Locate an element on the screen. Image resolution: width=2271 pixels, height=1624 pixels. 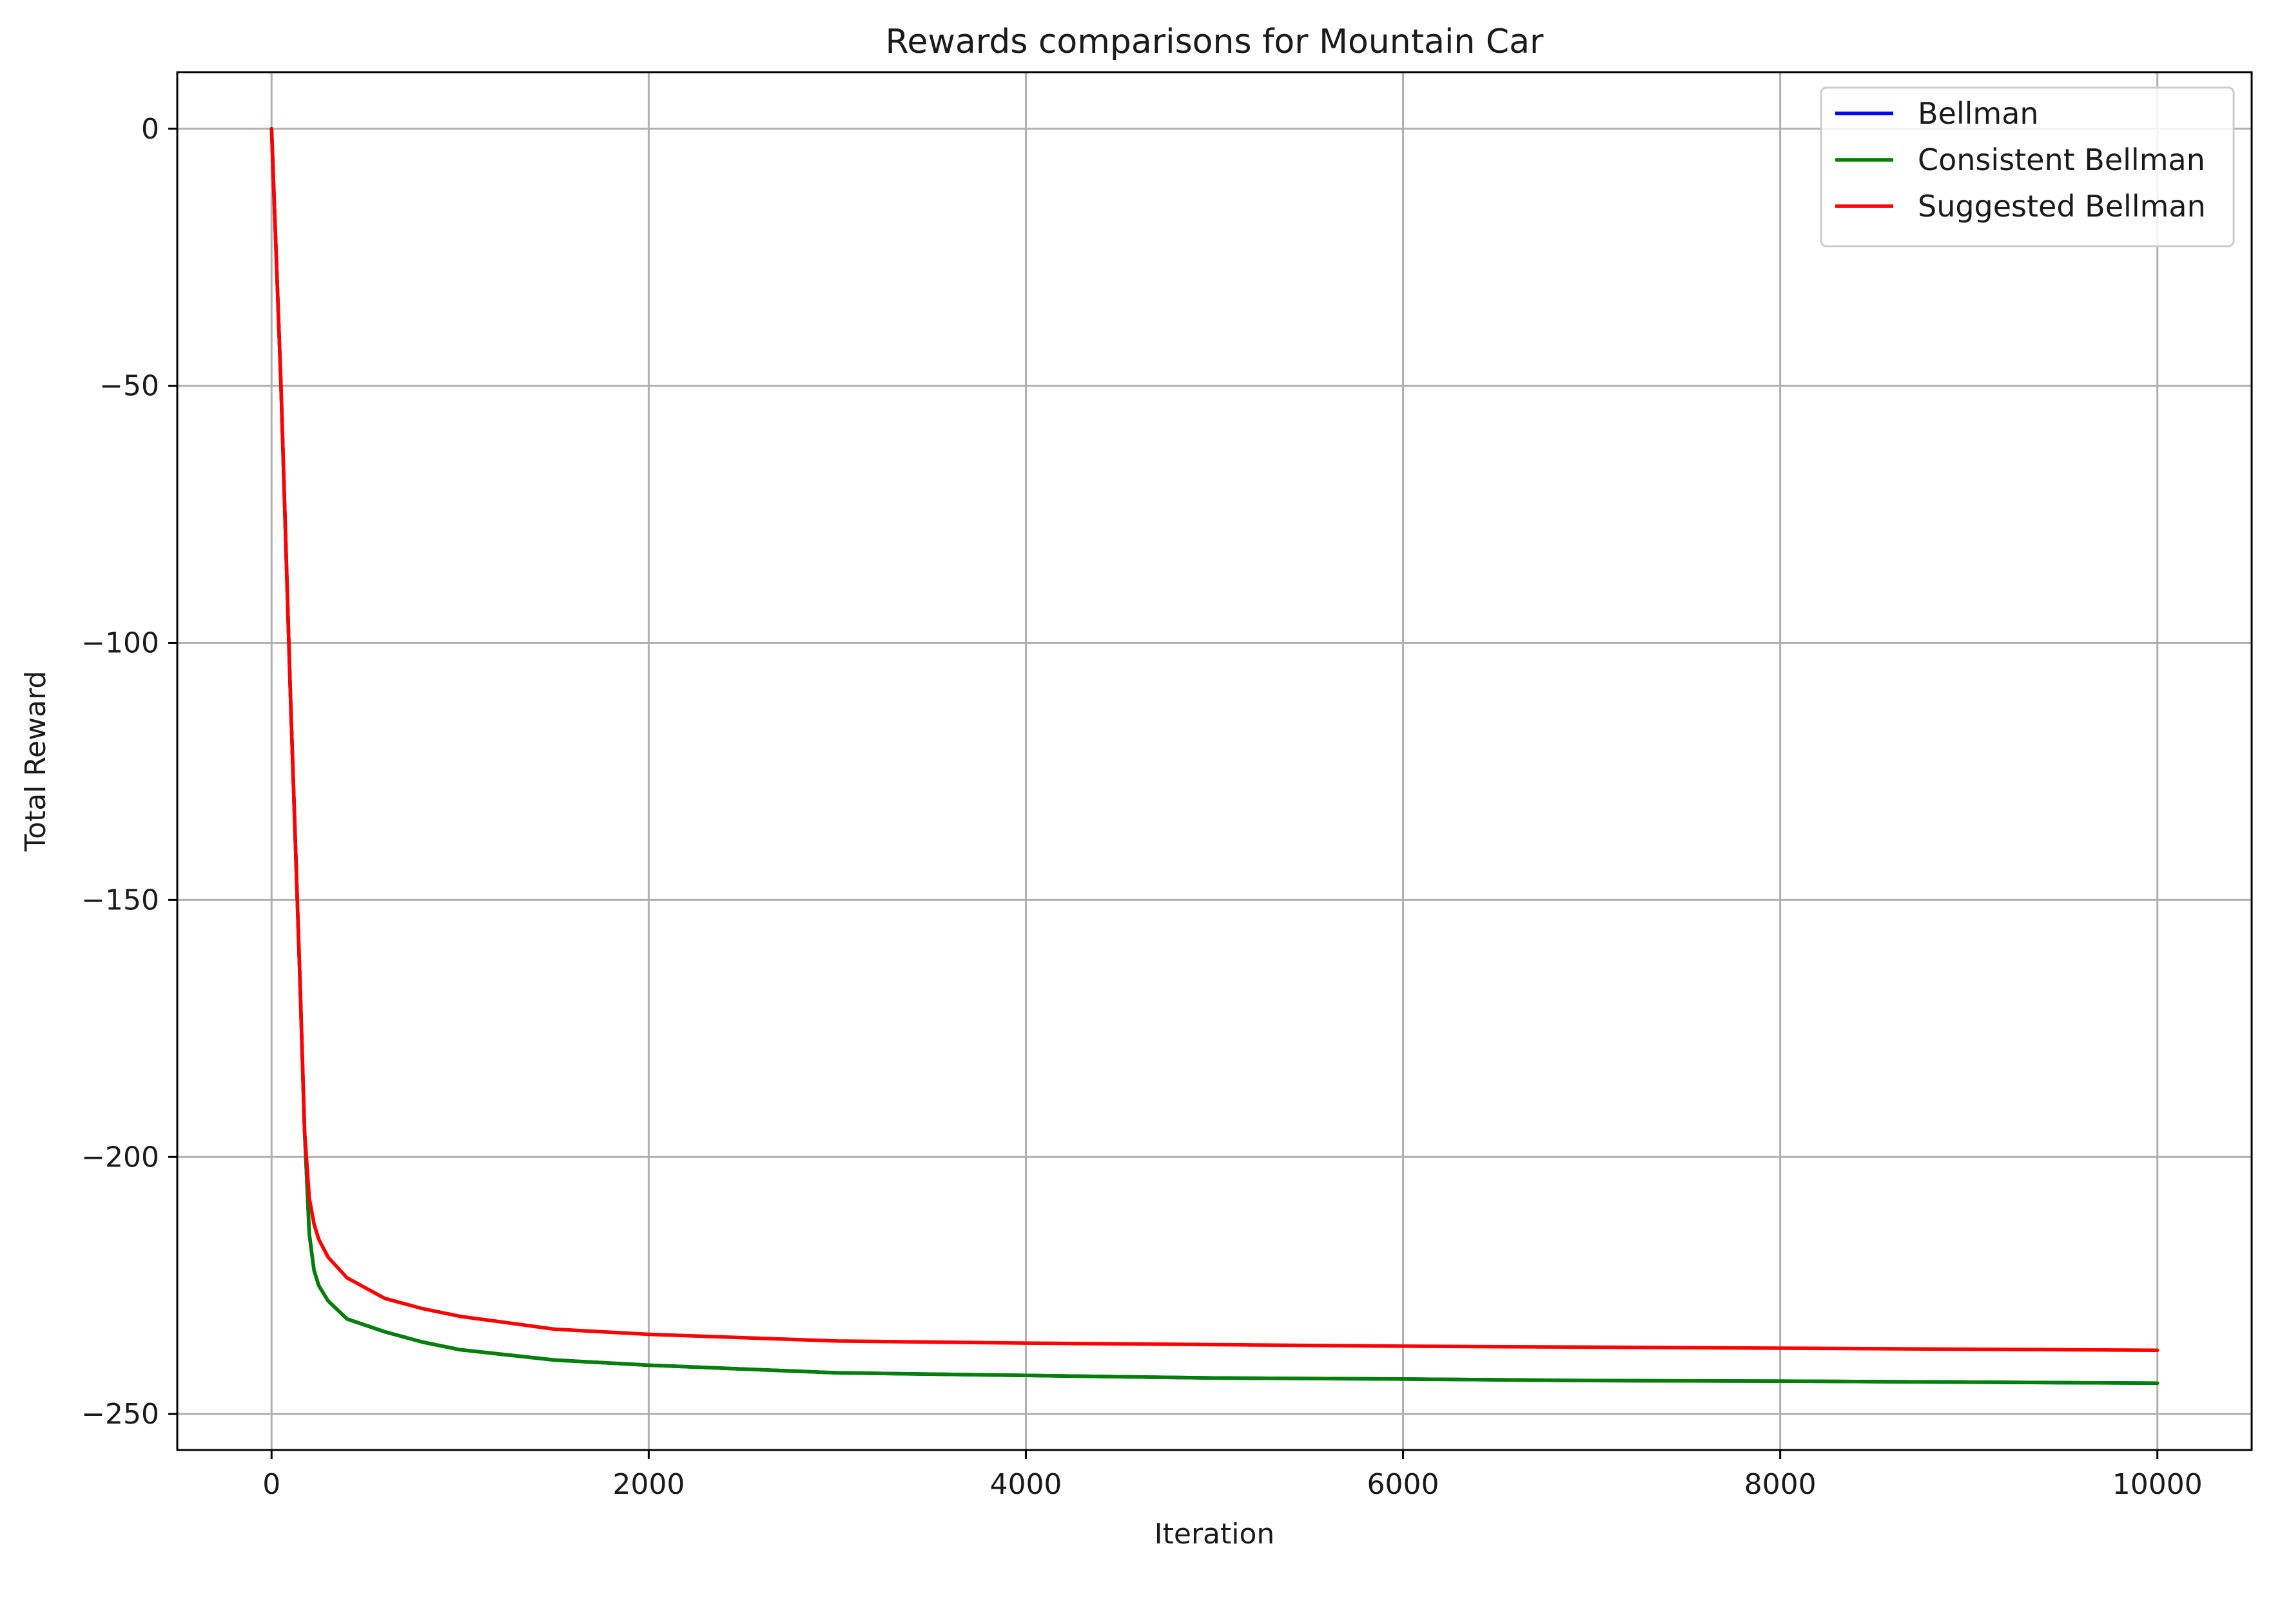
legend-label: Bellman is located at coordinates (1979, 113).